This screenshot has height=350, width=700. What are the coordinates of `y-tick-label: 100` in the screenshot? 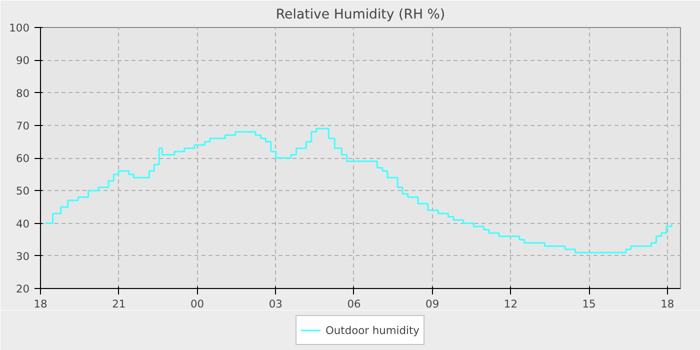 It's located at (19, 28).